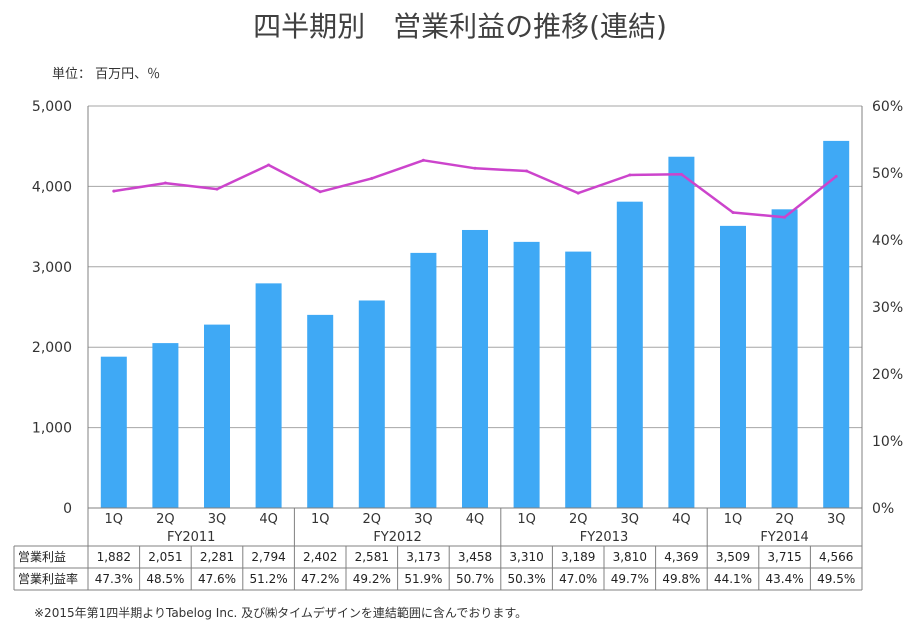 The width and height of the screenshot is (921, 628). Describe the element at coordinates (42, 557) in the screenshot. I see `table-row-header: 営業利益` at that location.